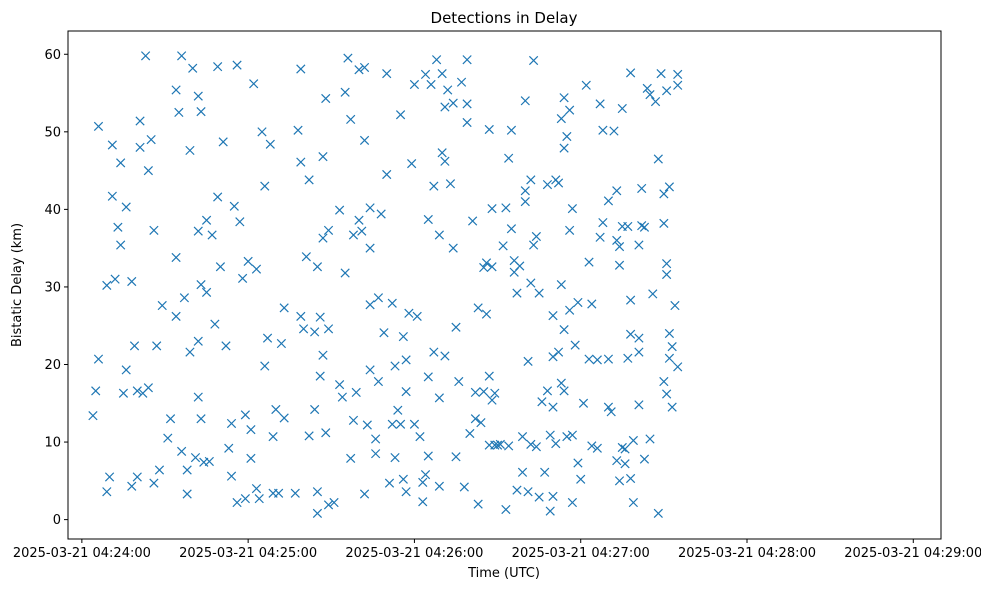 This screenshot has height=590, width=981. What do you see at coordinates (52, 132) in the screenshot?
I see `y-tick-label: 50` at bounding box center [52, 132].